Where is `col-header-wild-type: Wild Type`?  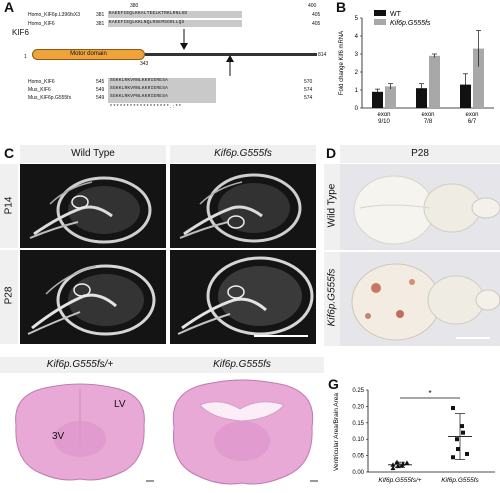 col-header-wild-type: Wild Type is located at coordinates (93, 154).